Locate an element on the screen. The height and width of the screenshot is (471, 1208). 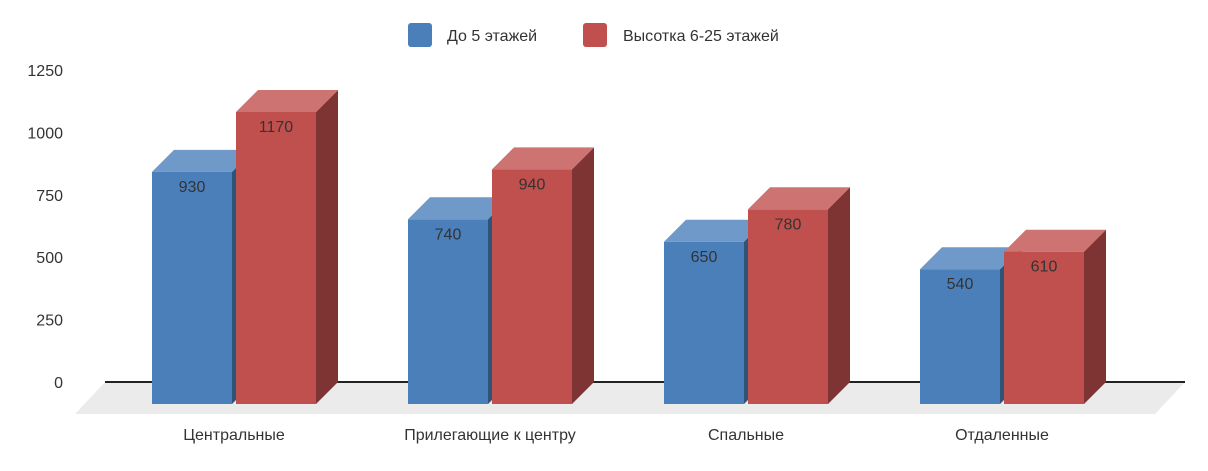
y-tick-label: 500 is located at coordinates (49, 258).